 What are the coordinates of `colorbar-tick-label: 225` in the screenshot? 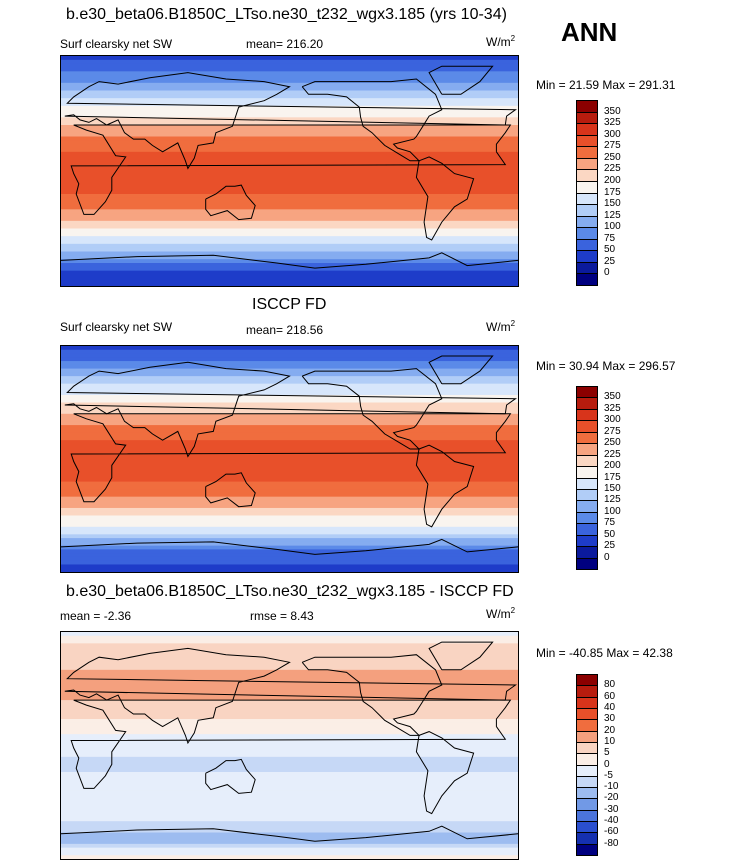 It's located at (612, 169).